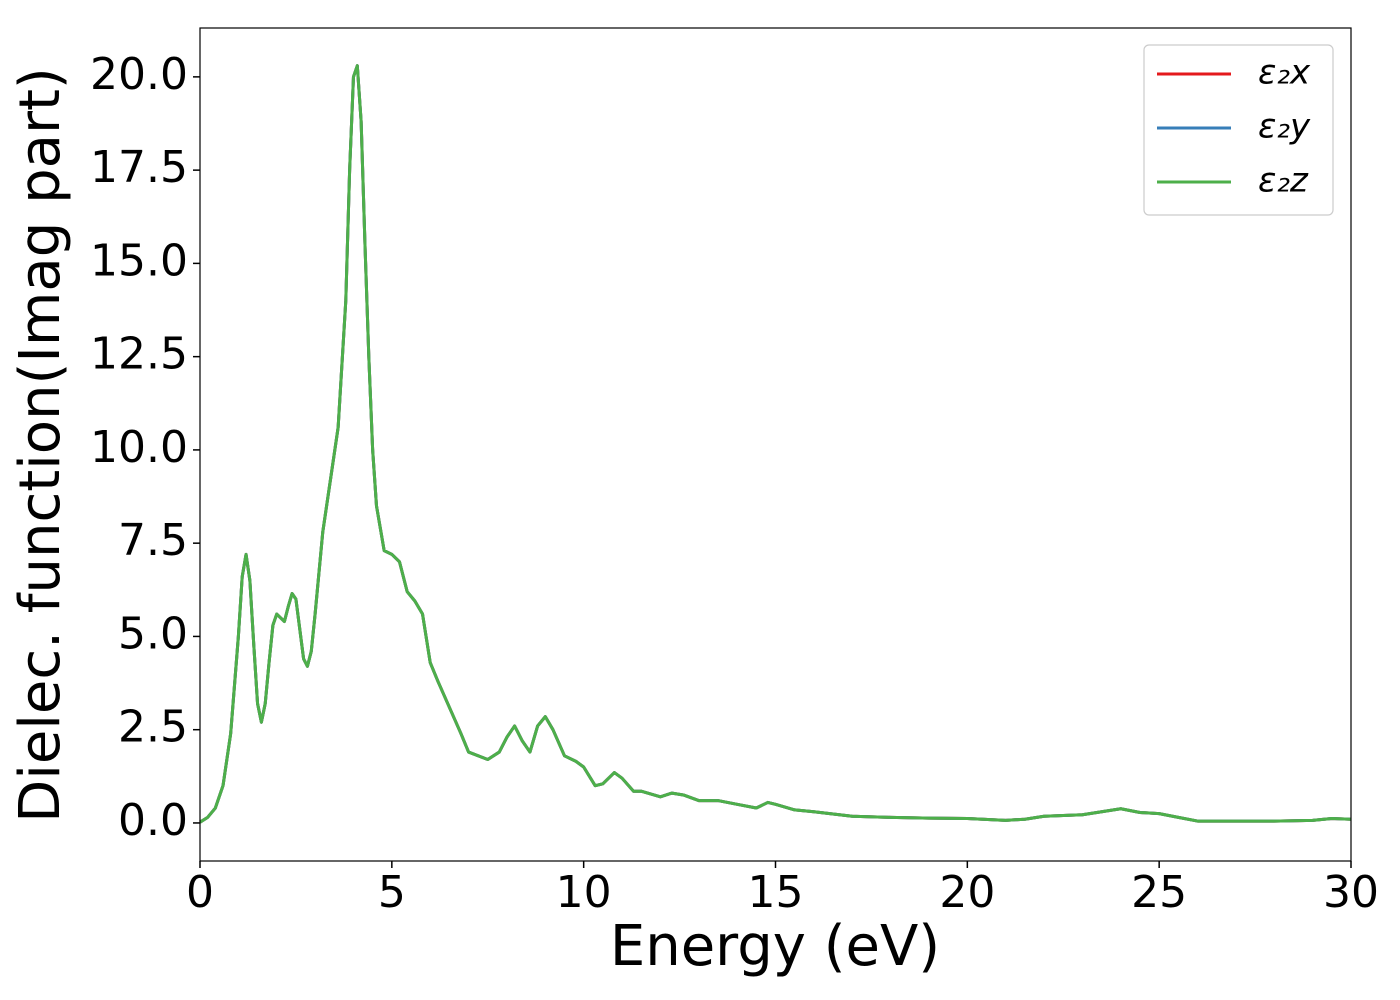 The width and height of the screenshot is (1400, 1000). Describe the element at coordinates (153, 727) in the screenshot. I see `y-tick-label: 2.5` at that location.